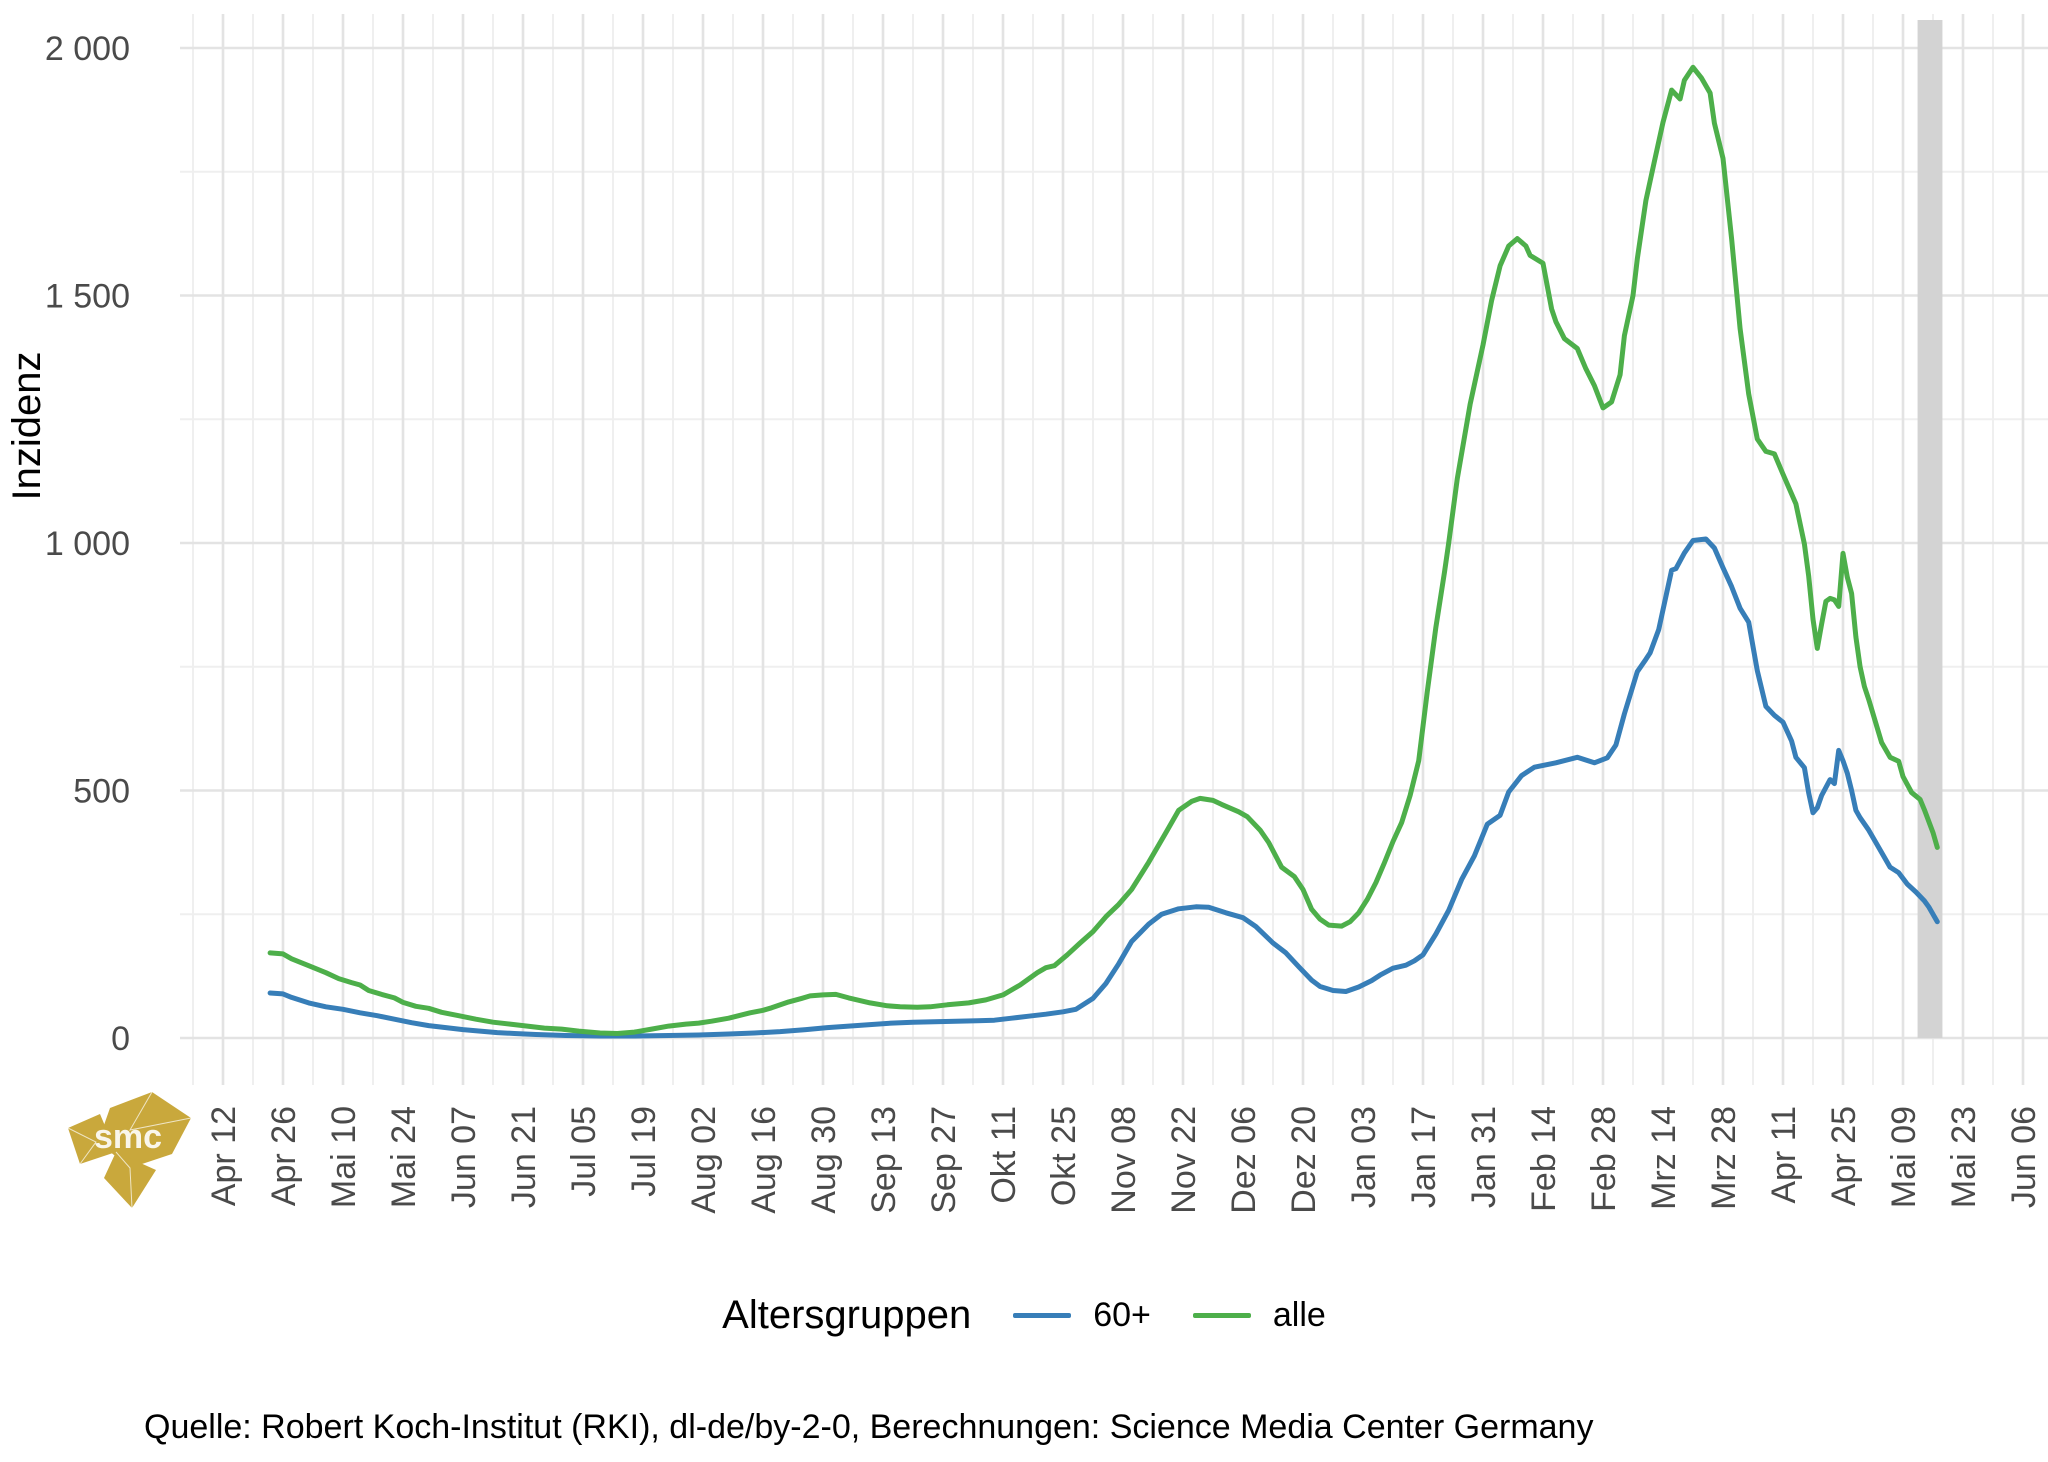 The width and height of the screenshot is (2048, 1462). What do you see at coordinates (224, 1156) in the screenshot?
I see `x-tick-label: Apr 12` at bounding box center [224, 1156].